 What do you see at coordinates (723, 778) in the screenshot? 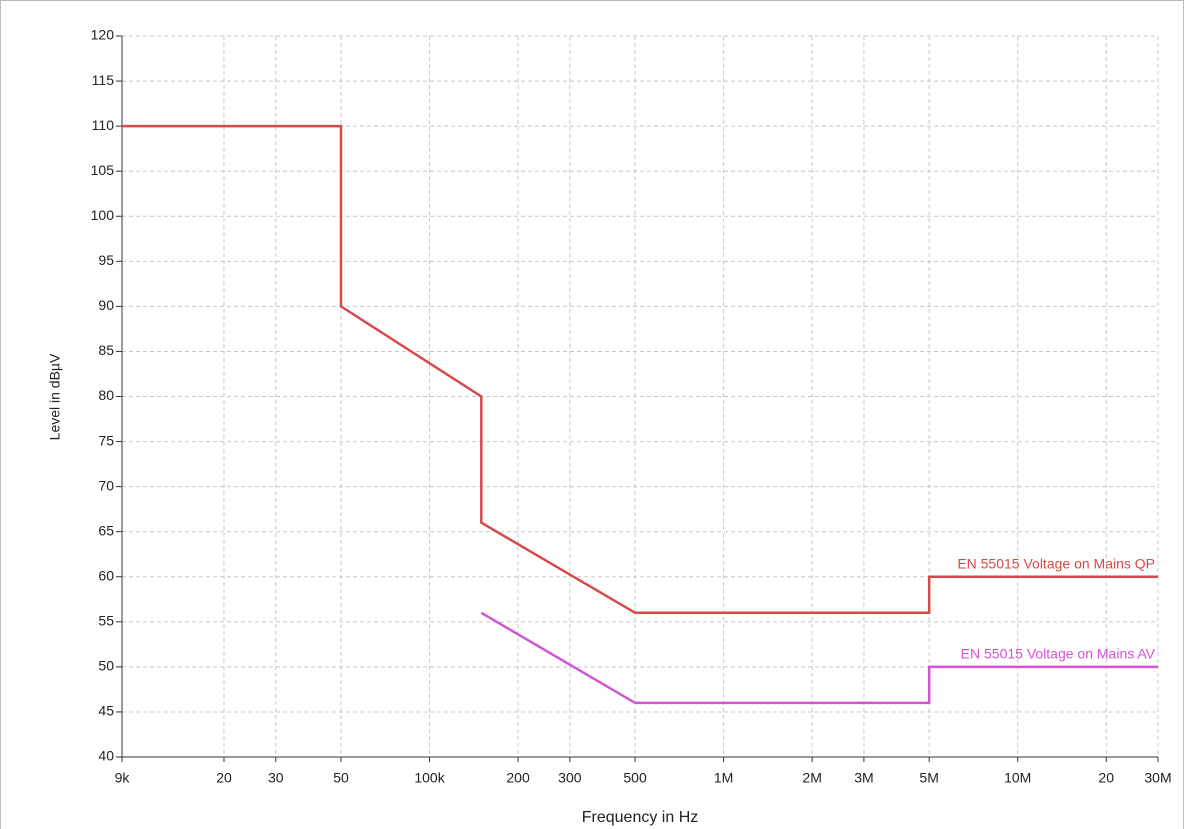
I see `x-tick-label: 1M` at bounding box center [723, 778].